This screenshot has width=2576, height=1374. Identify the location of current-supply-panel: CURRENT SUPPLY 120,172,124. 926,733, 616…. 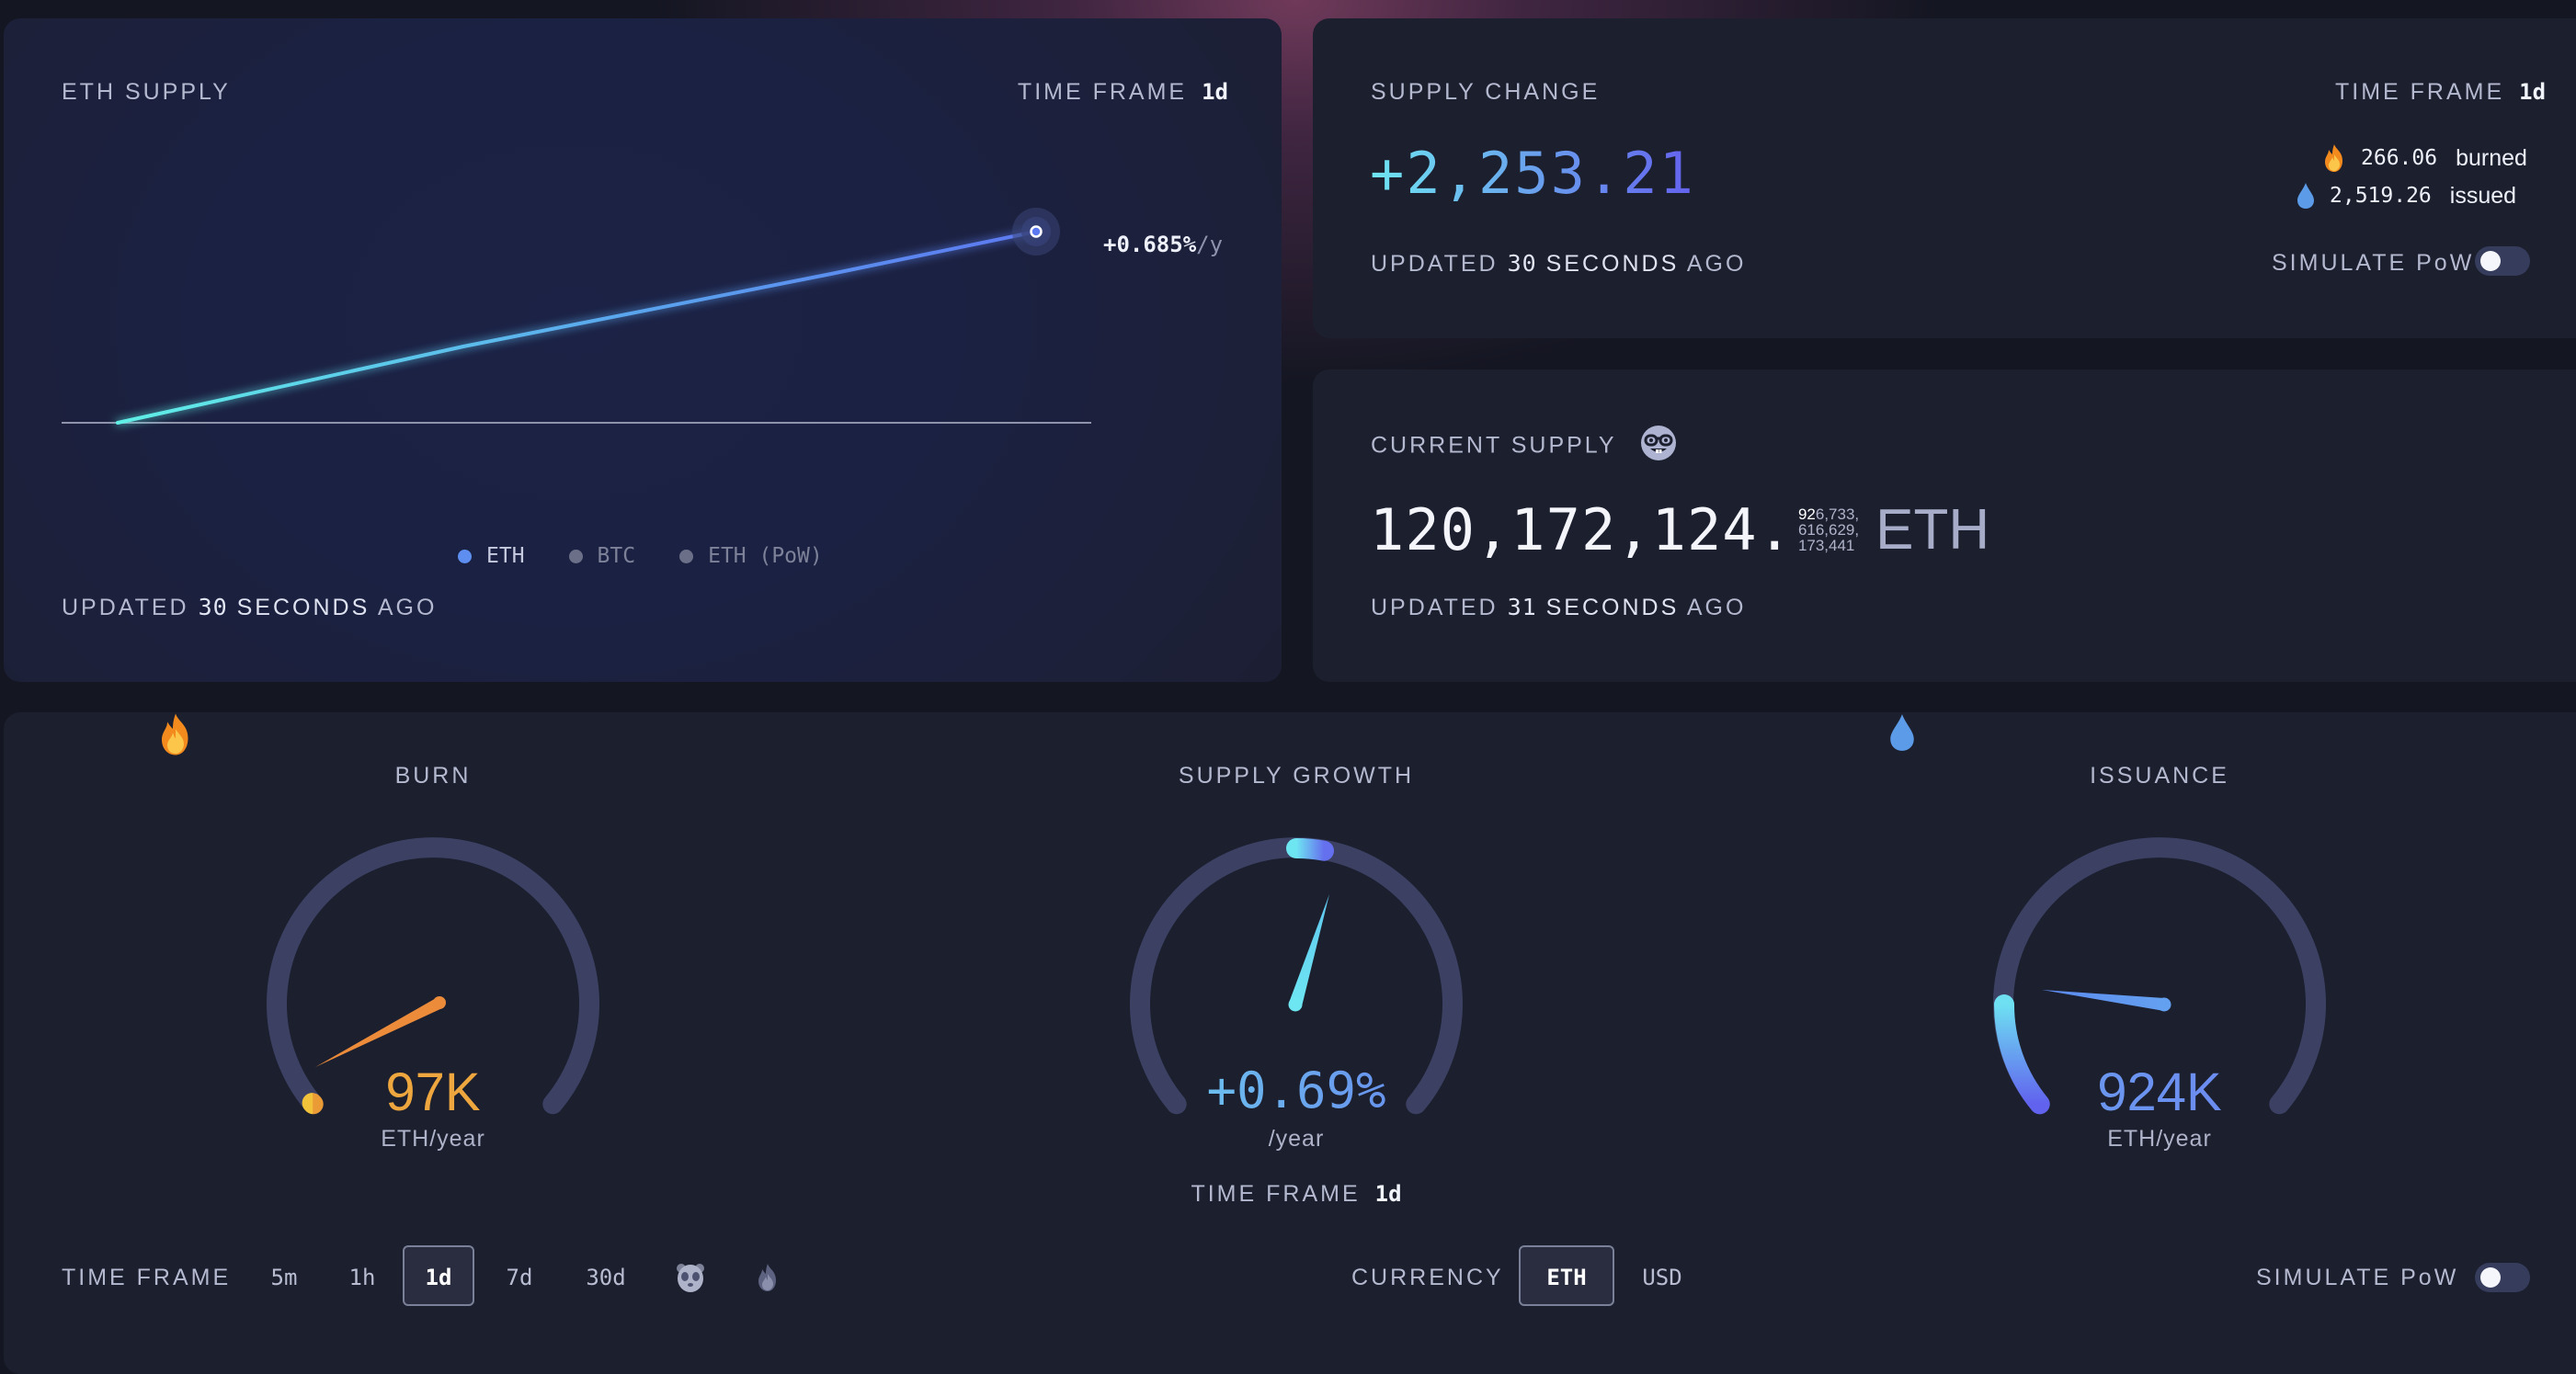
(1944, 525).